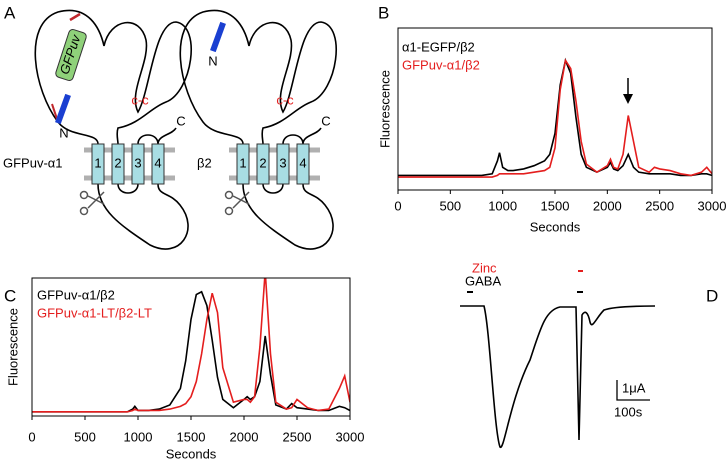 The height and width of the screenshot is (464, 727). I want to click on receptor-beta2: N C c-c β2 1 2 3 4, so click(258, 129).